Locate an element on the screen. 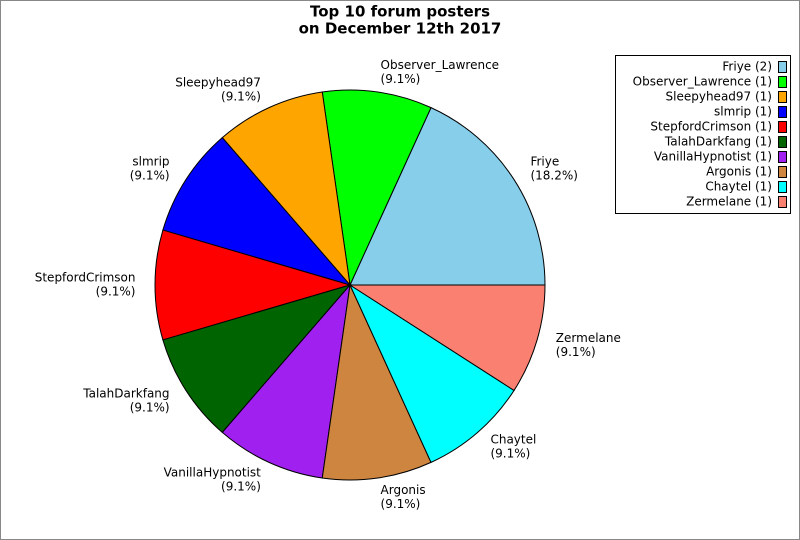 This screenshot has width=800, height=540. slice-label: Chaytel is located at coordinates (513, 440).